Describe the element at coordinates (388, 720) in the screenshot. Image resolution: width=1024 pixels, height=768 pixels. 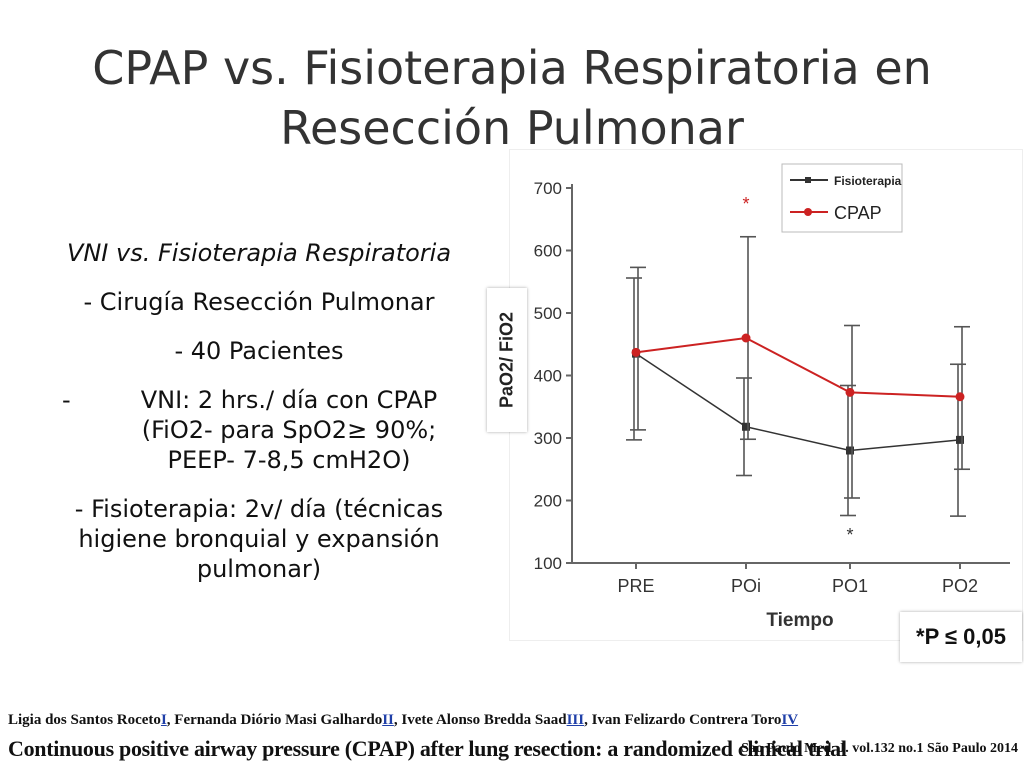
I see `author-affiliation-link: II` at that location.